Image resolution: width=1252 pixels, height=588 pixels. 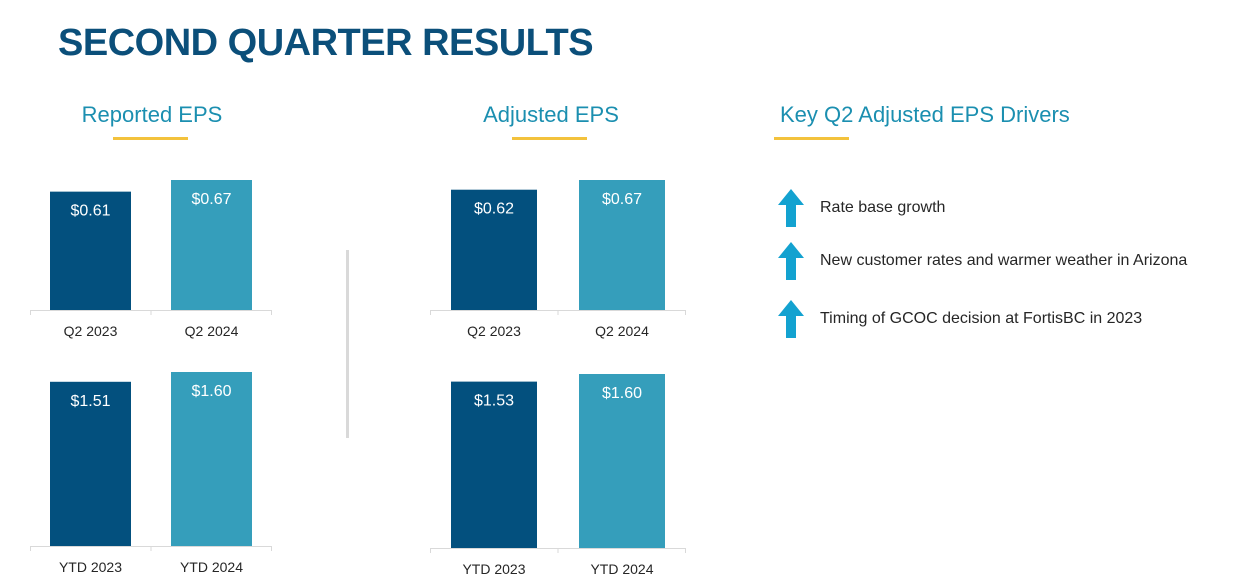 I want to click on page-title: SECOND QUARTER RESULTS, so click(x=326, y=43).